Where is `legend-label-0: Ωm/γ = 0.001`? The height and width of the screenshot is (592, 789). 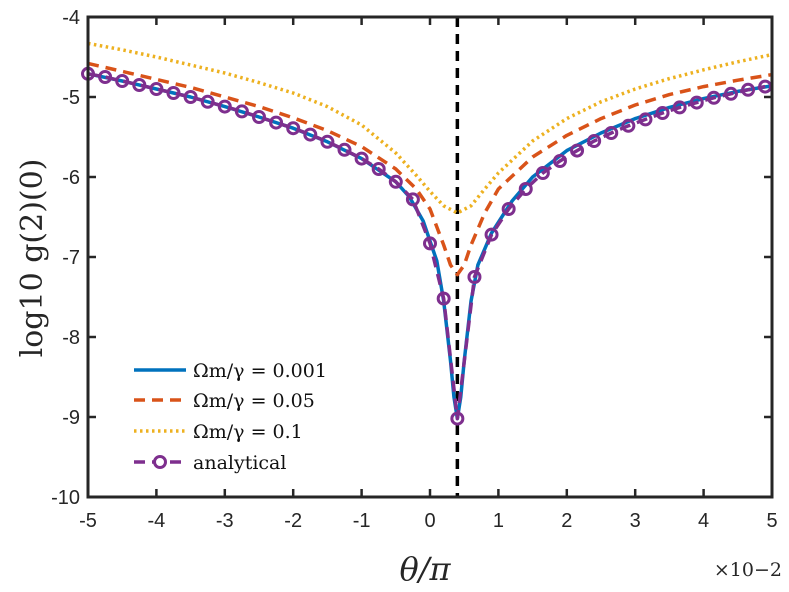
legend-label-0: Ωm/γ = 0.001 is located at coordinates (260, 371).